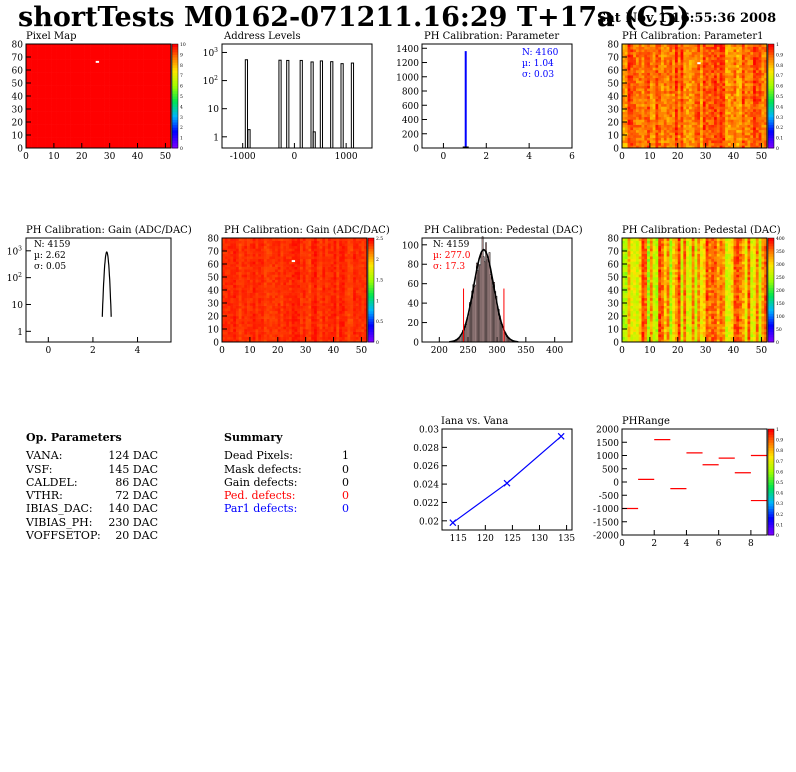 The image size is (796, 772). What do you see at coordinates (614, 85) in the screenshot?
I see `ph-param1-ytick-label: 50` at bounding box center [614, 85].